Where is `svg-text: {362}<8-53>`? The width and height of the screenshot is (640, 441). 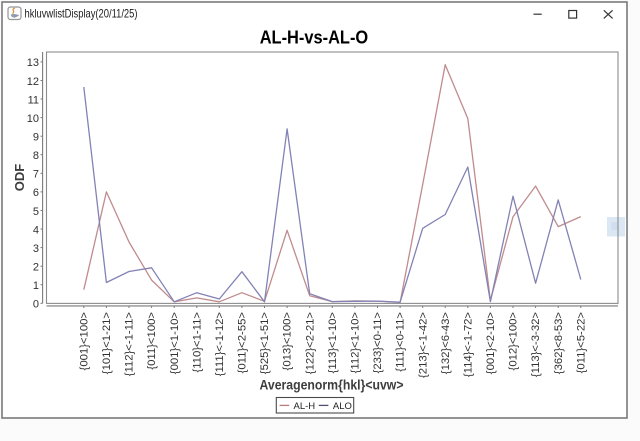 svg-text: {362}<8-53> is located at coordinates (559, 343).